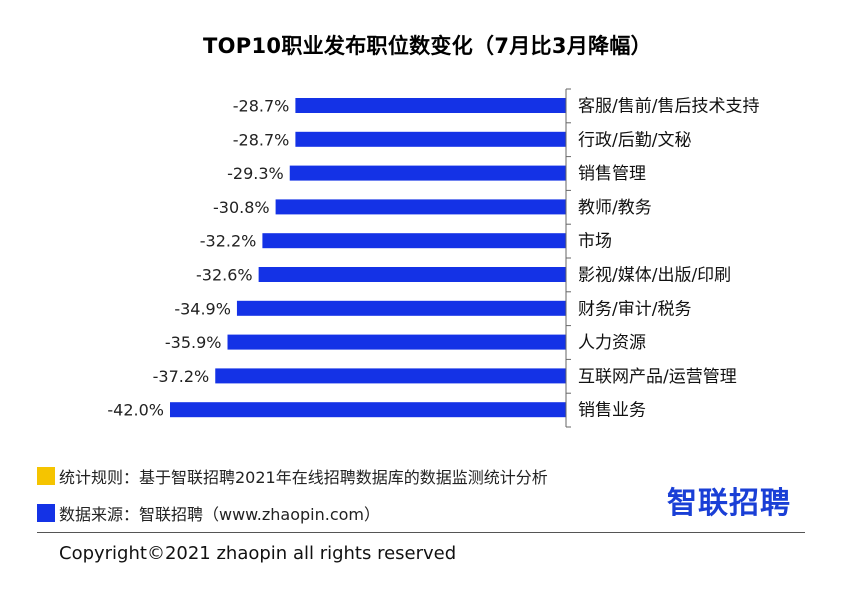 This screenshot has width=855, height=607. I want to click on category-label-2: 行政/后勤/文秘, so click(634, 140).